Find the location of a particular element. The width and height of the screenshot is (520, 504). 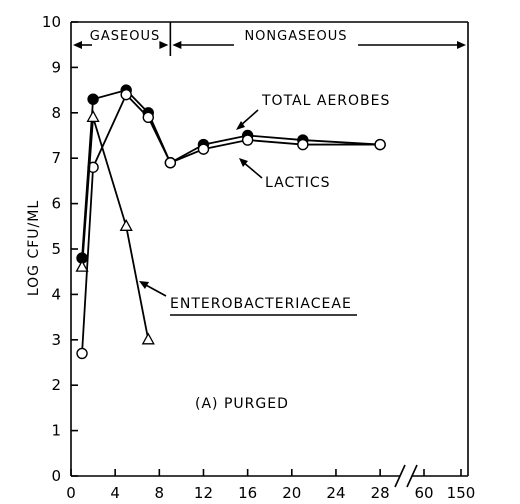

y-tick-label: 7 is located at coordinates (56, 158).